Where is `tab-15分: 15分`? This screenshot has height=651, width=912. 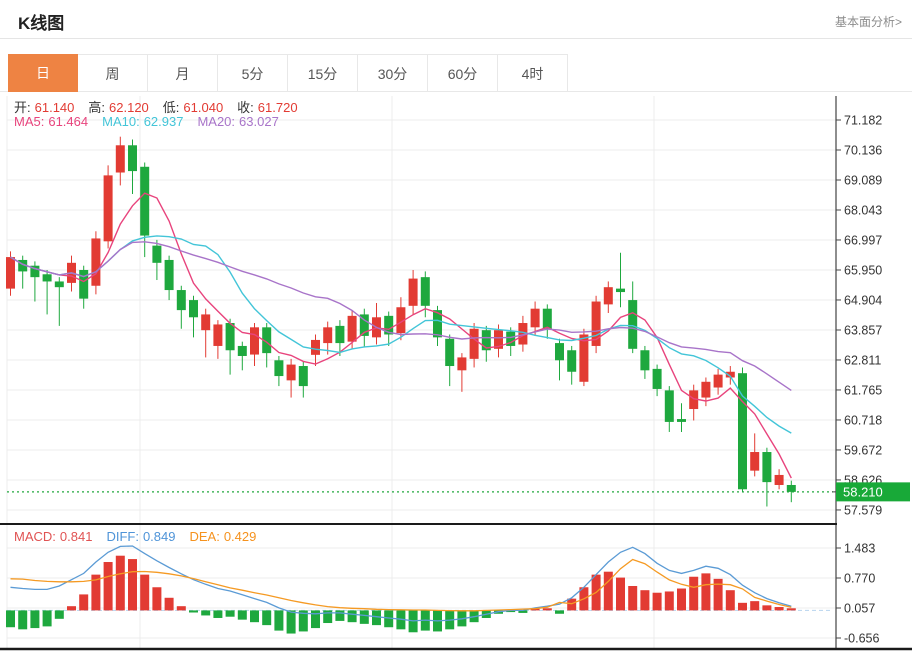 tab-15分: 15分 is located at coordinates (323, 73).